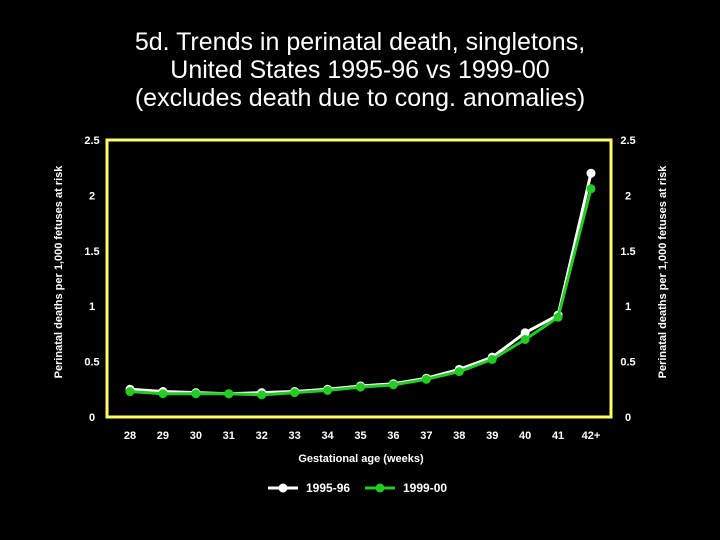  What do you see at coordinates (196, 436) in the screenshot?
I see `x-tick: 30` at bounding box center [196, 436].